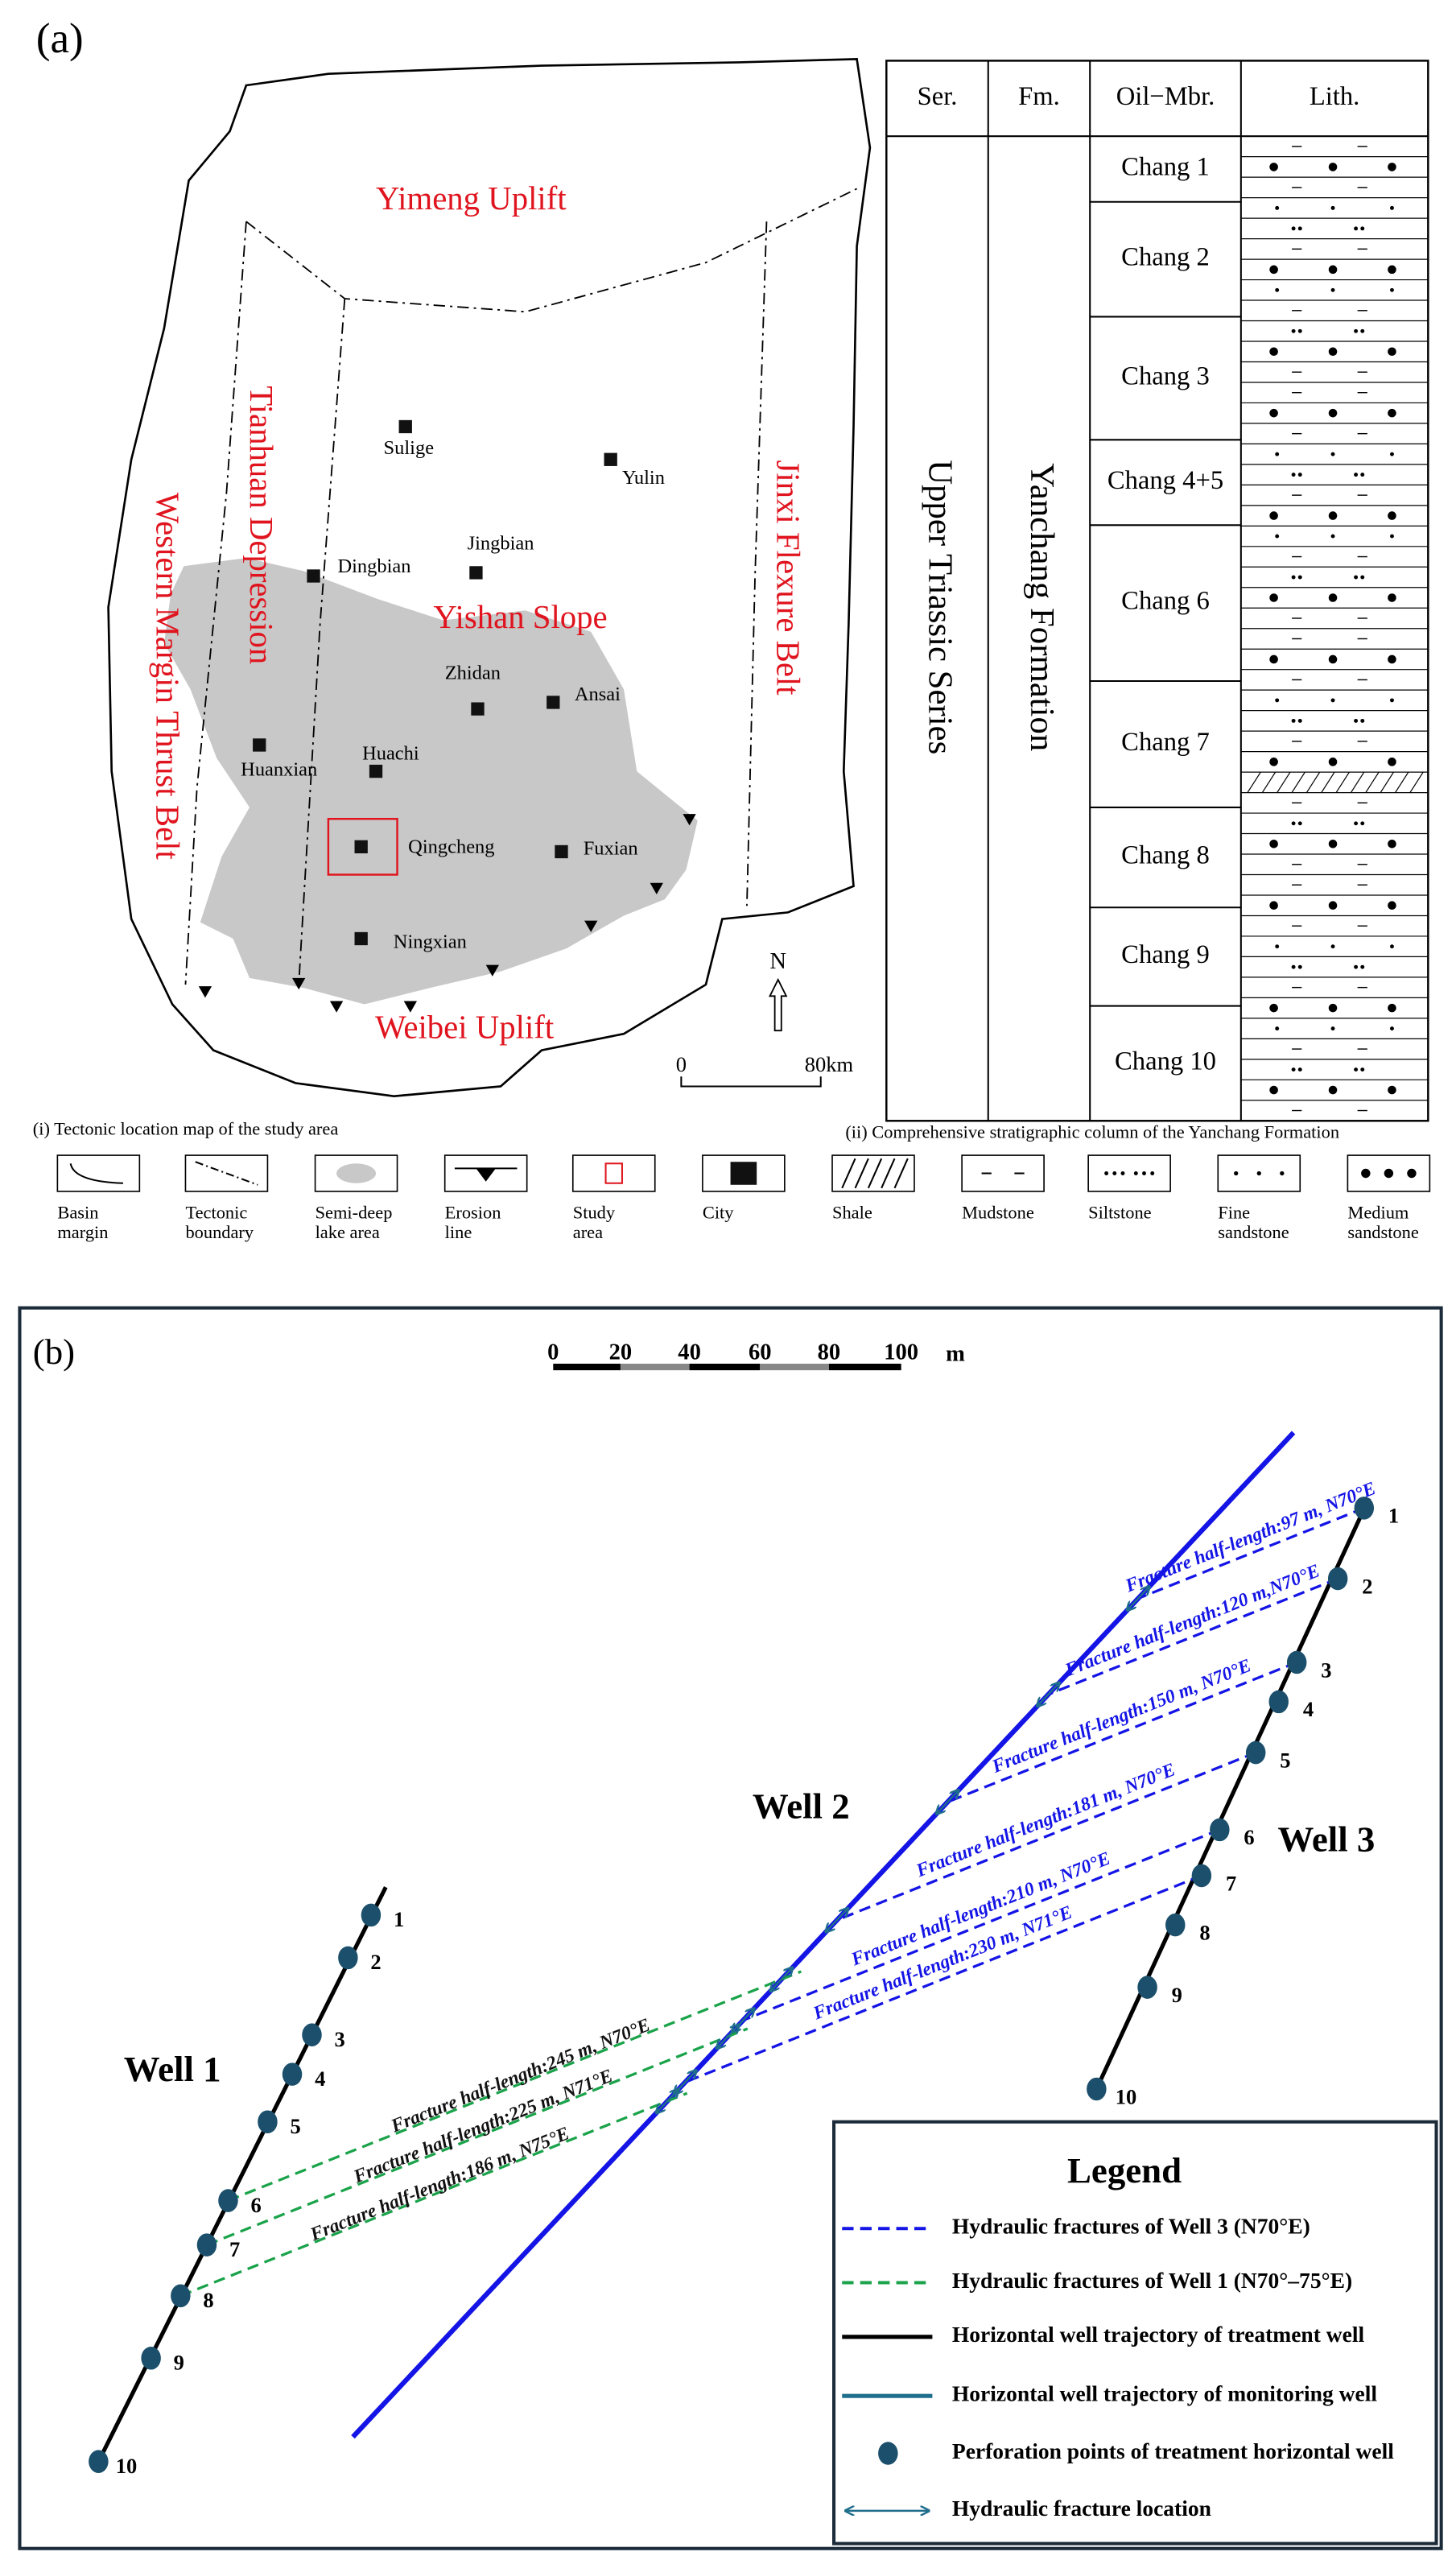 This screenshot has width=1456, height=2560. What do you see at coordinates (1135, 2333) in the screenshot?
I see `legend-frame` at bounding box center [1135, 2333].